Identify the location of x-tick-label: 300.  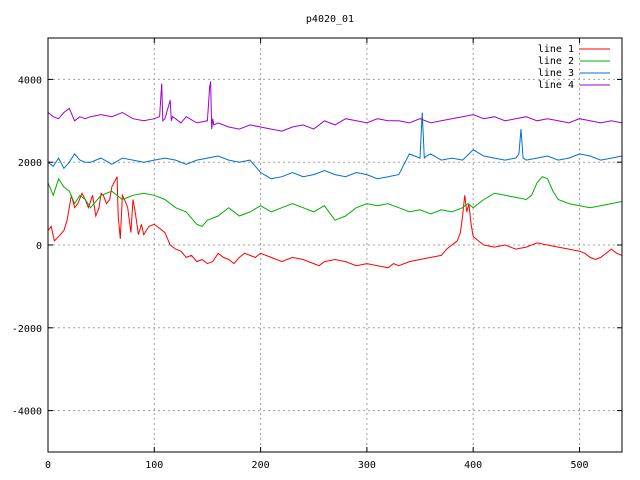
(367, 465).